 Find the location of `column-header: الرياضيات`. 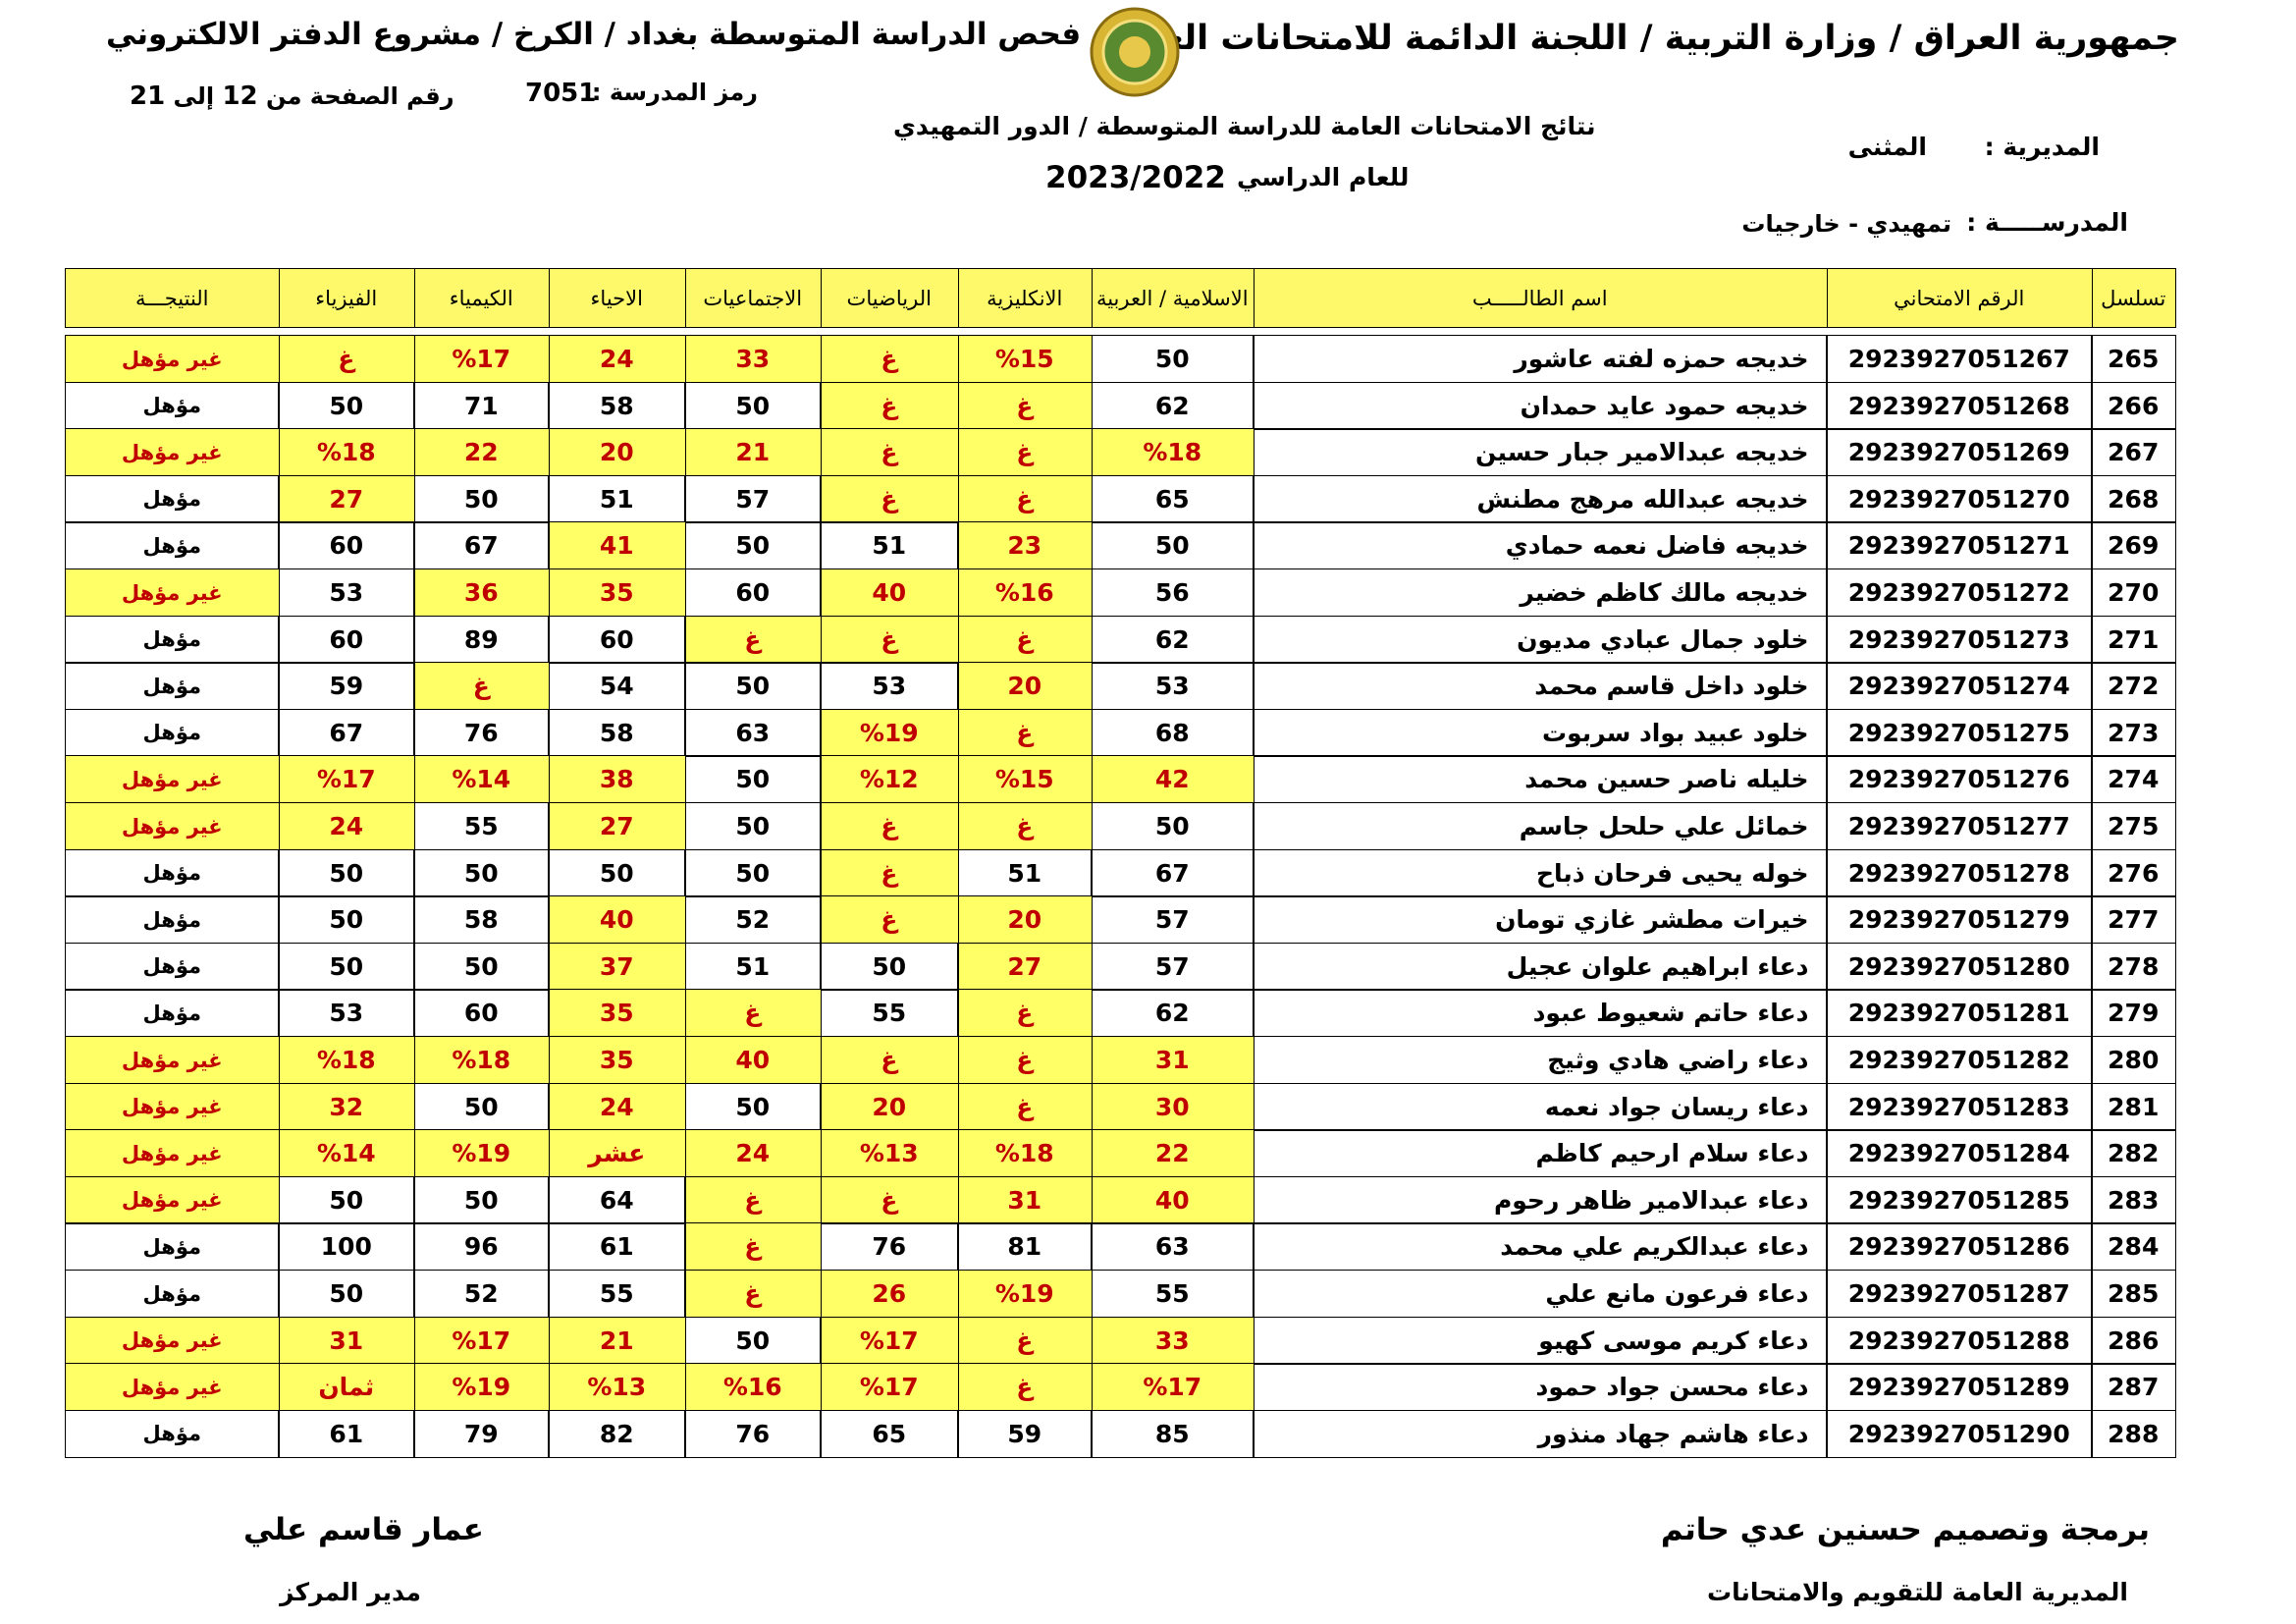

column-header: الرياضيات is located at coordinates (889, 298).